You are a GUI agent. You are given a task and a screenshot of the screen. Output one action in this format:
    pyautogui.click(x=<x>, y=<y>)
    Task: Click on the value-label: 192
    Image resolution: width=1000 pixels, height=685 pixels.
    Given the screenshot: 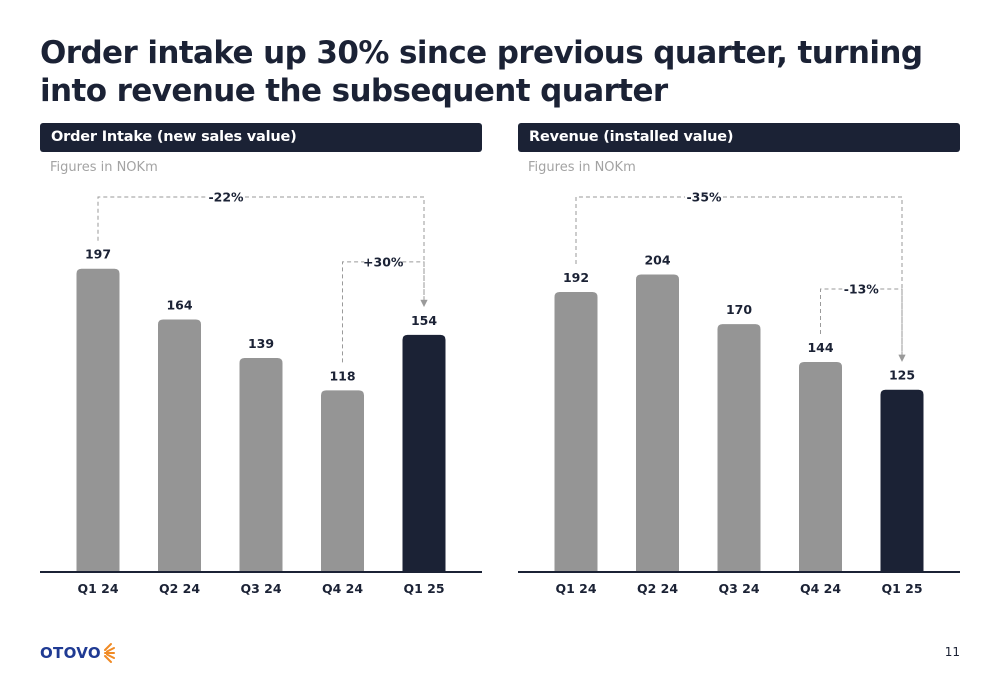 What is the action you would take?
    pyautogui.click(x=576, y=277)
    